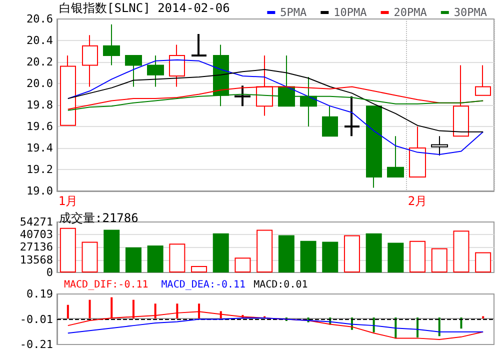  What do you see at coordinates (39, 126) in the screenshot?
I see `y-tick-label: 19.6` at bounding box center [39, 126].